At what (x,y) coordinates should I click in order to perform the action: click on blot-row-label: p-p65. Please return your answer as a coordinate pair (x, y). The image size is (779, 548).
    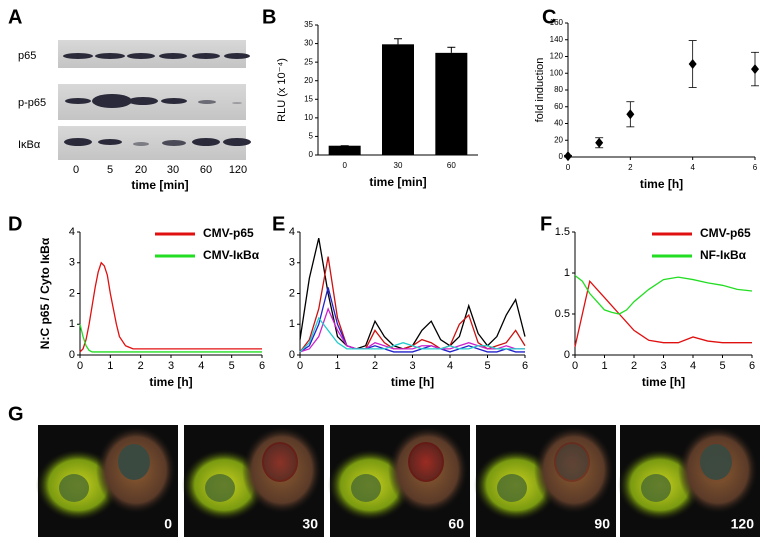
    Looking at the image, I should click on (32, 103).